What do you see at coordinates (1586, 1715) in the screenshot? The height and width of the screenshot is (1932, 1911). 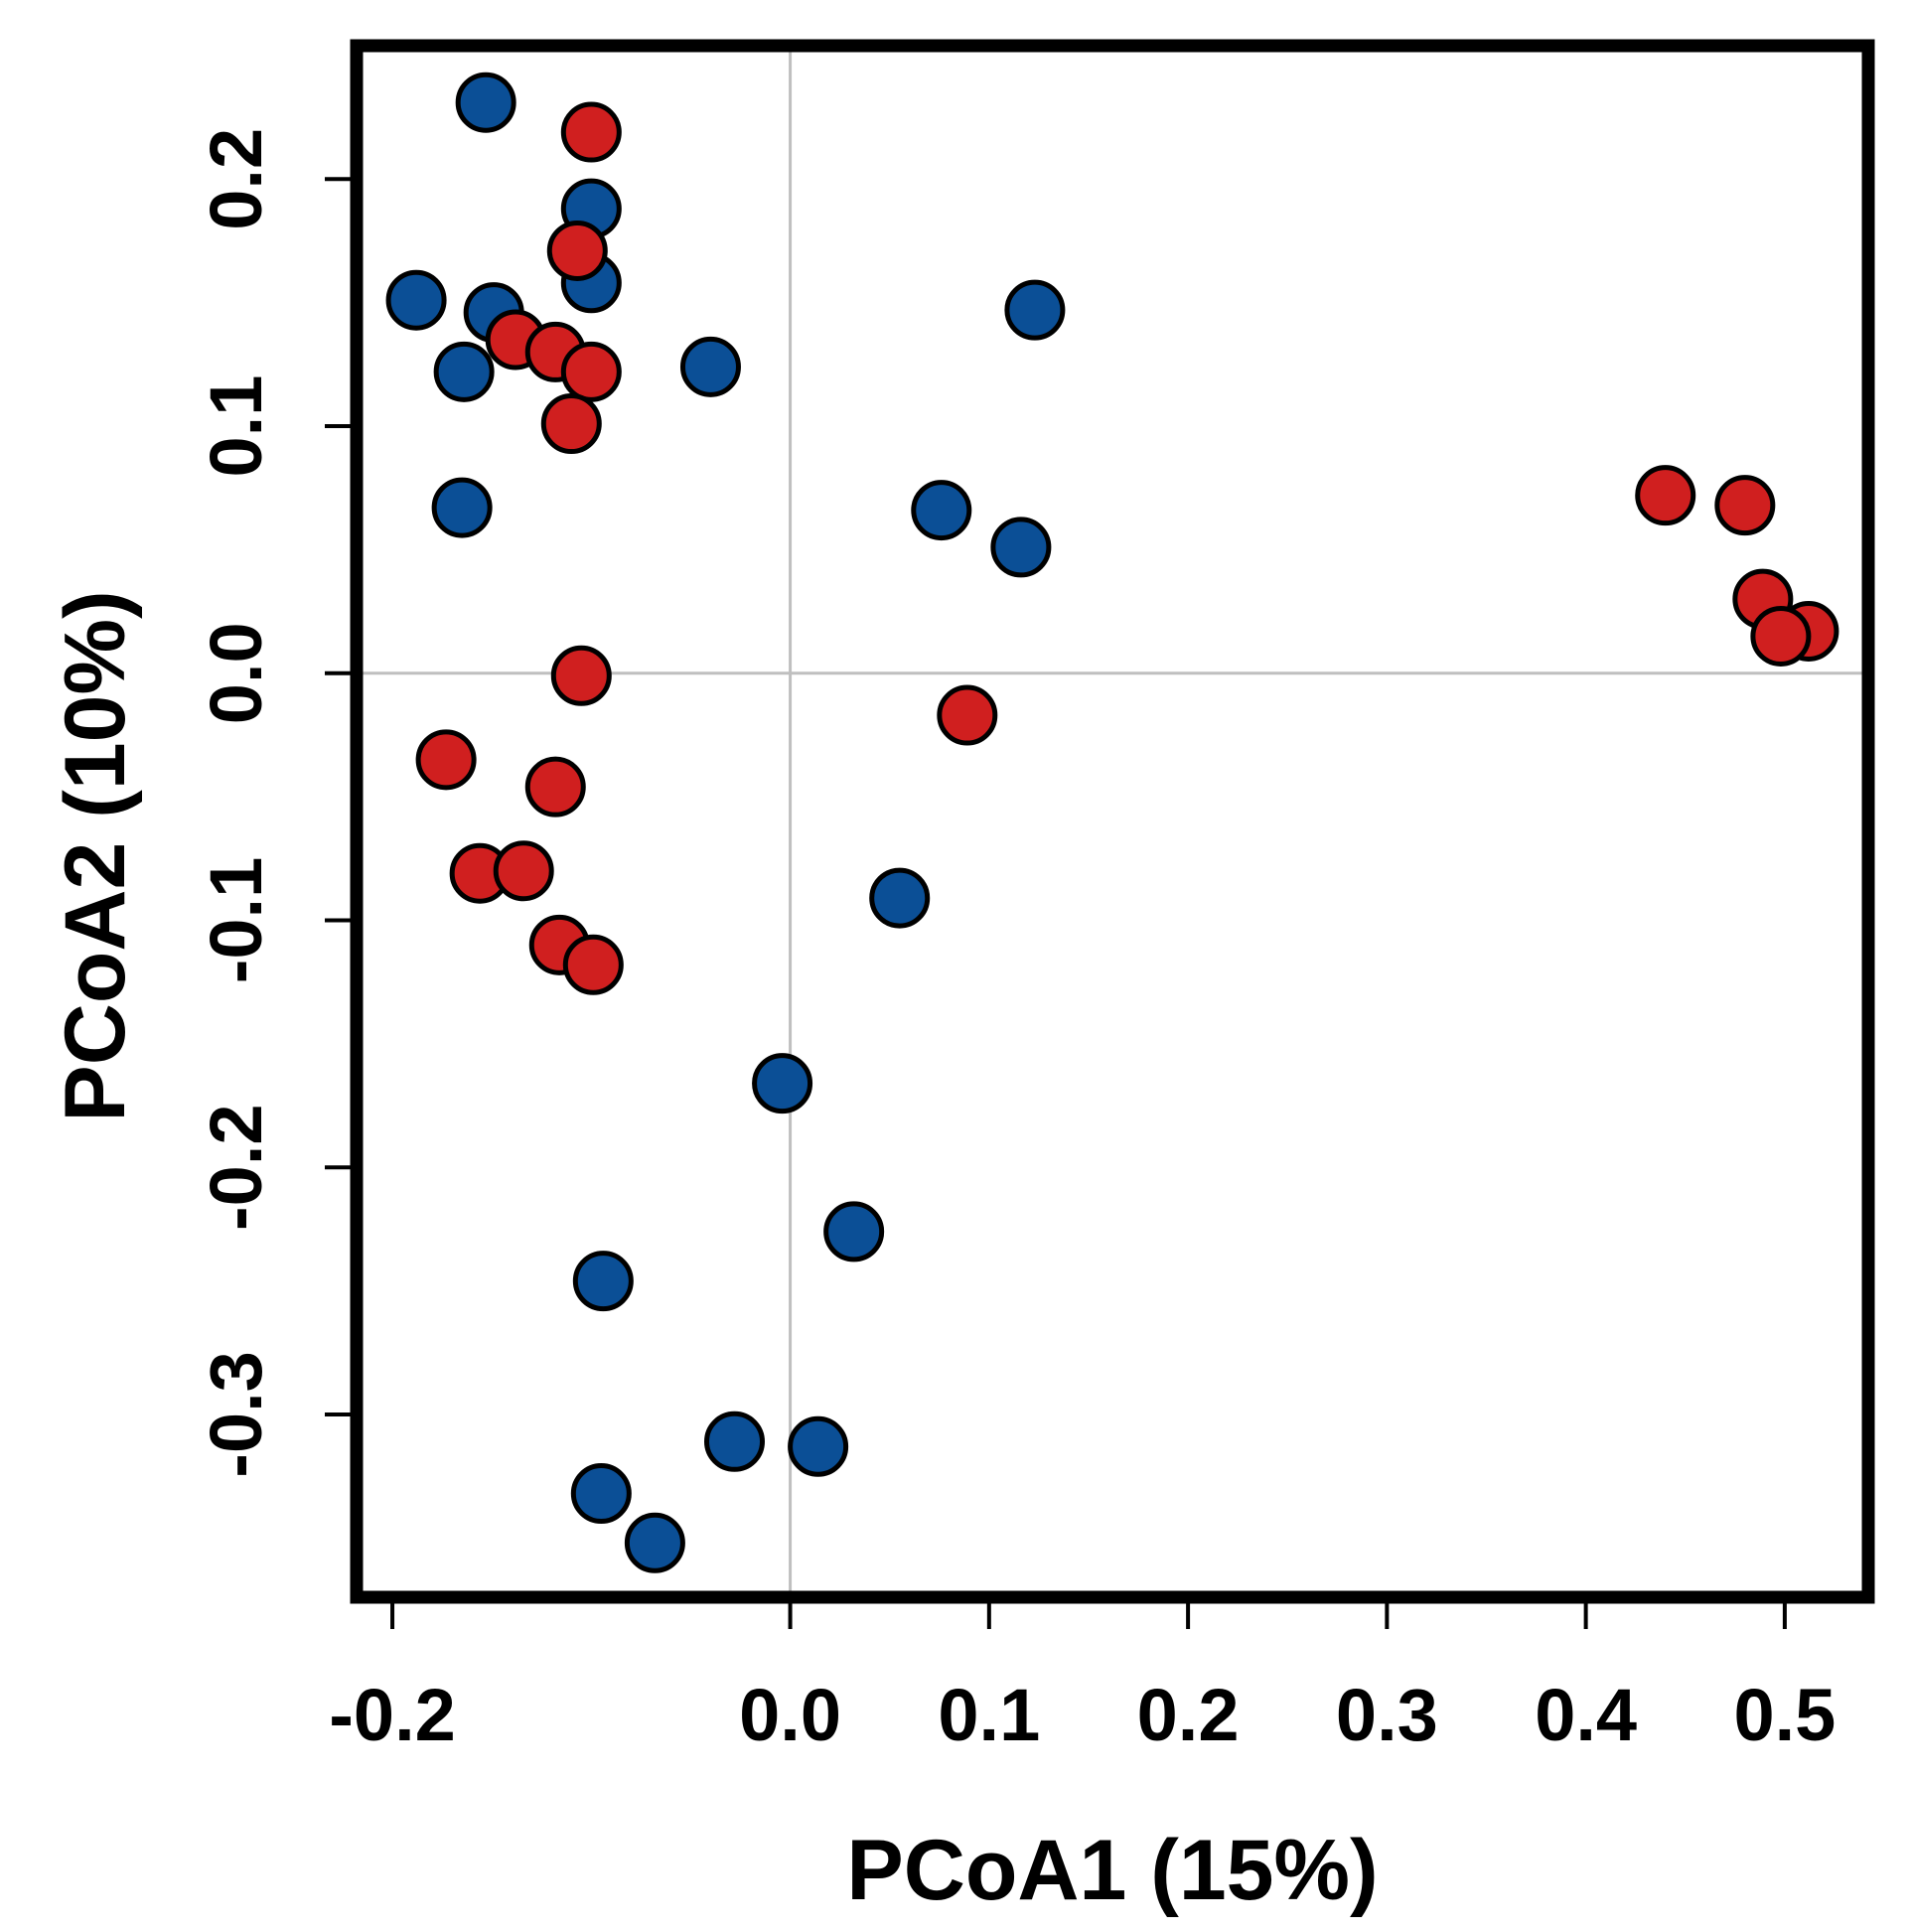 I see `x-tick-label: 0.4` at bounding box center [1586, 1715].